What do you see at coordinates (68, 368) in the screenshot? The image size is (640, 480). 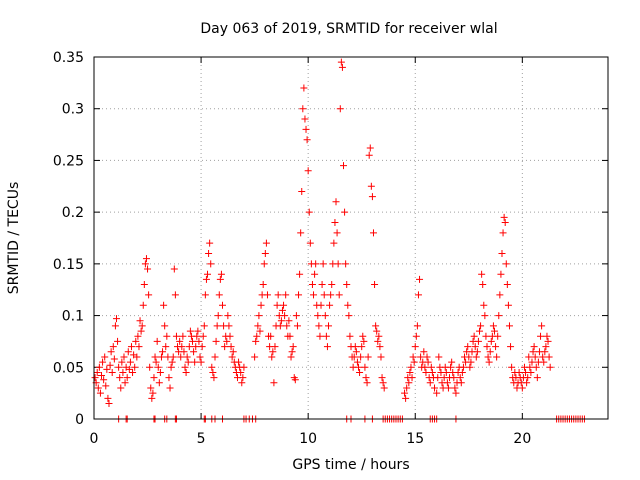 I see `y-tick-label: 0.05` at bounding box center [68, 368].